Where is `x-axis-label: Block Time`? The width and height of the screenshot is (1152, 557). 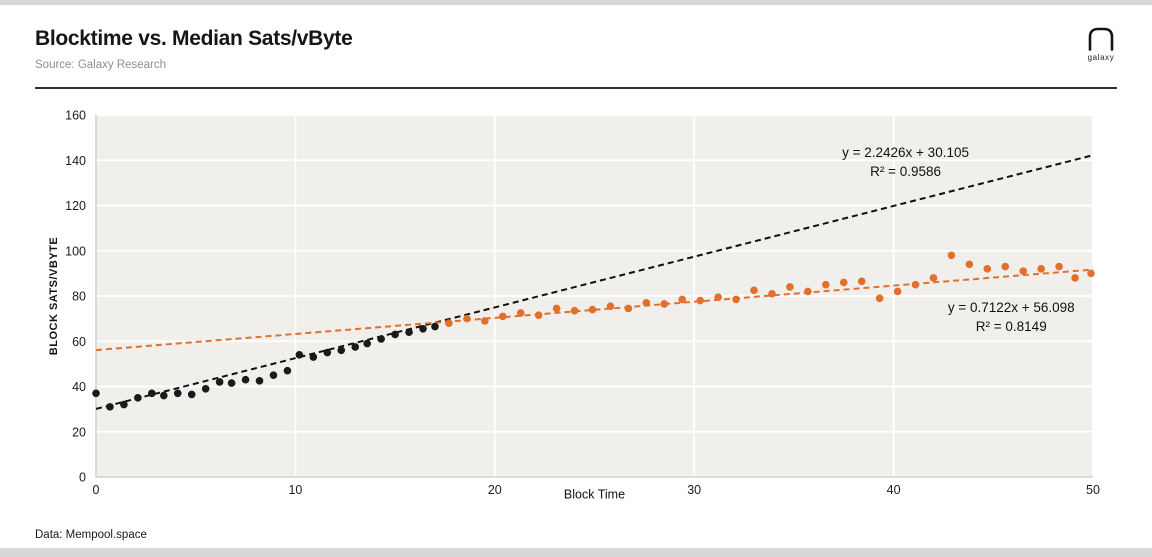 x-axis-label: Block Time is located at coordinates (594, 495).